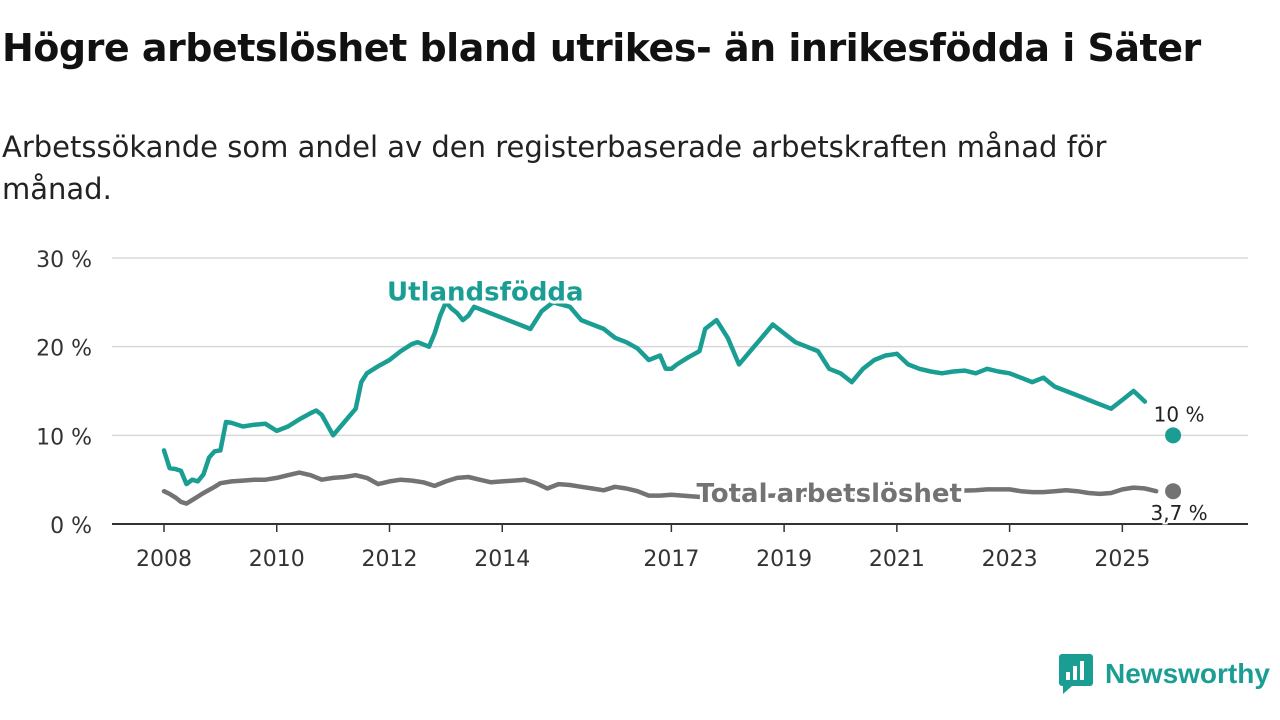 The height and width of the screenshot is (720, 1280). What do you see at coordinates (277, 559) in the screenshot?
I see `x-tick-label: 2010` at bounding box center [277, 559].